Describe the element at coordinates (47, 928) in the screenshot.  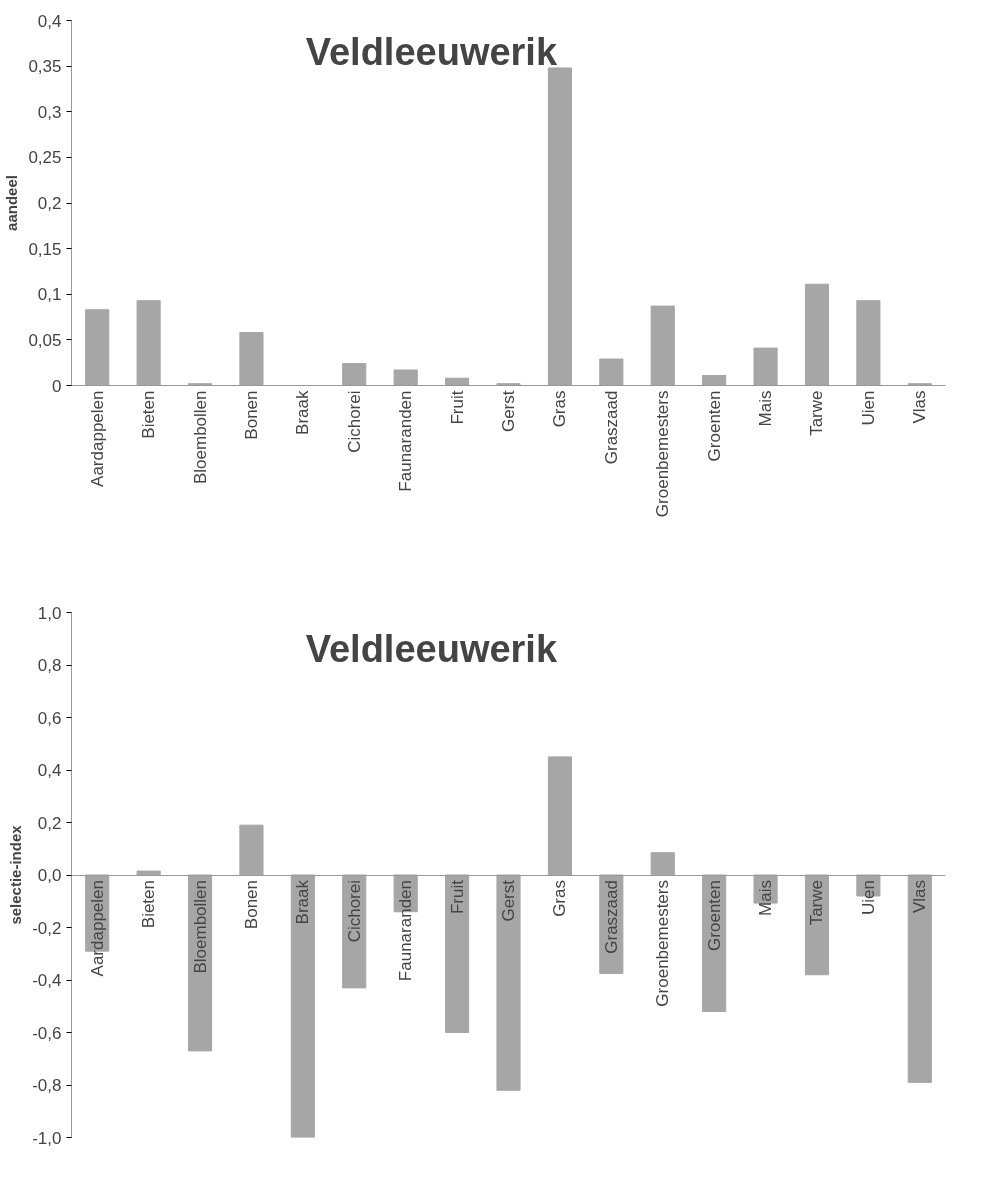
I see `y-tick-label: -0,2` at that location.